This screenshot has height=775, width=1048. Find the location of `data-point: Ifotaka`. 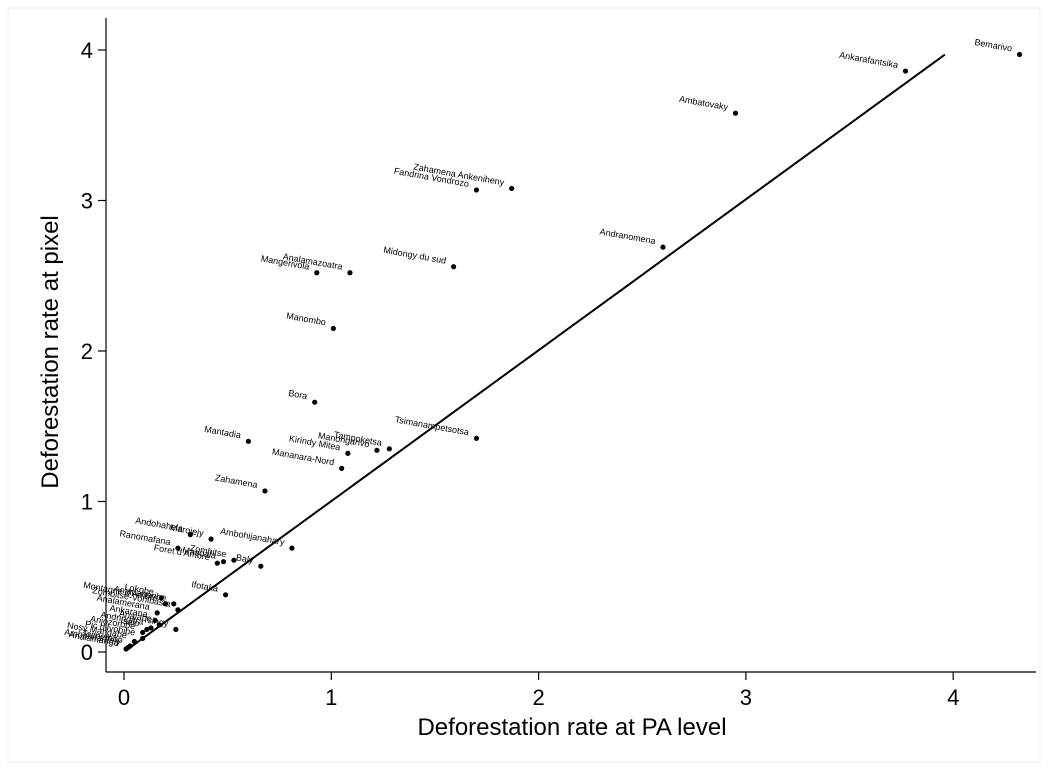

data-point: Ifotaka is located at coordinates (210, 588).